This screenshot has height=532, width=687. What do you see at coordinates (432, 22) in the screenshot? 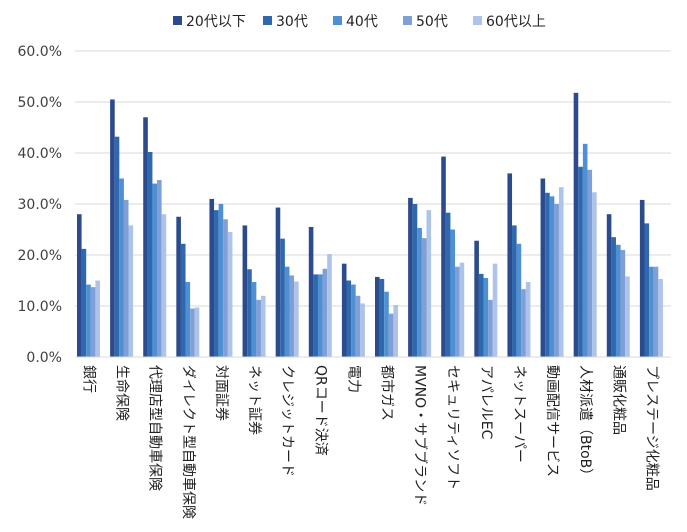
I see `legend-label: 50代` at bounding box center [432, 22].